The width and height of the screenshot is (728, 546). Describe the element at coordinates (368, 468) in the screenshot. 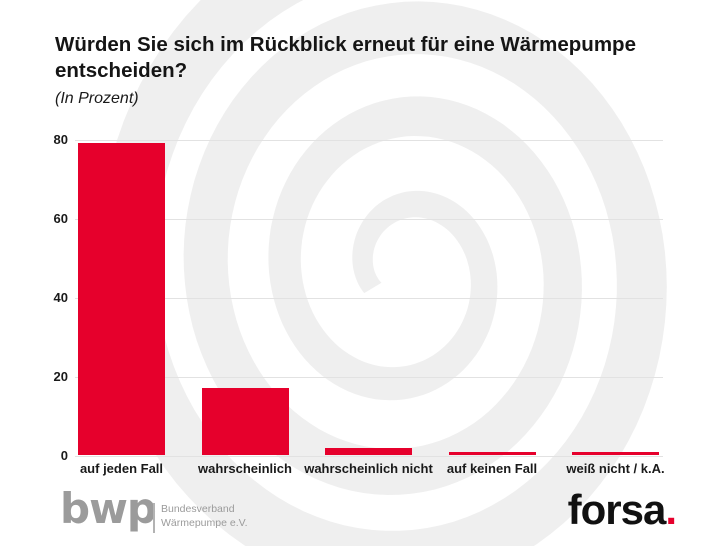

I see `x-label-wahrscheinlich-nicht: wahrscheinlich nicht` at that location.